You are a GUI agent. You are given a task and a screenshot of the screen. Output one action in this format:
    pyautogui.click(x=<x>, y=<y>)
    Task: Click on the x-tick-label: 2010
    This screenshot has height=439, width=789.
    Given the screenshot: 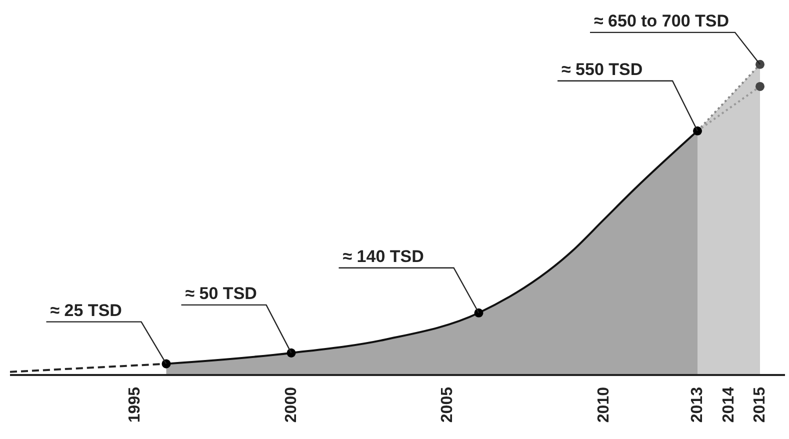 What is the action you would take?
    pyautogui.click(x=603, y=404)
    